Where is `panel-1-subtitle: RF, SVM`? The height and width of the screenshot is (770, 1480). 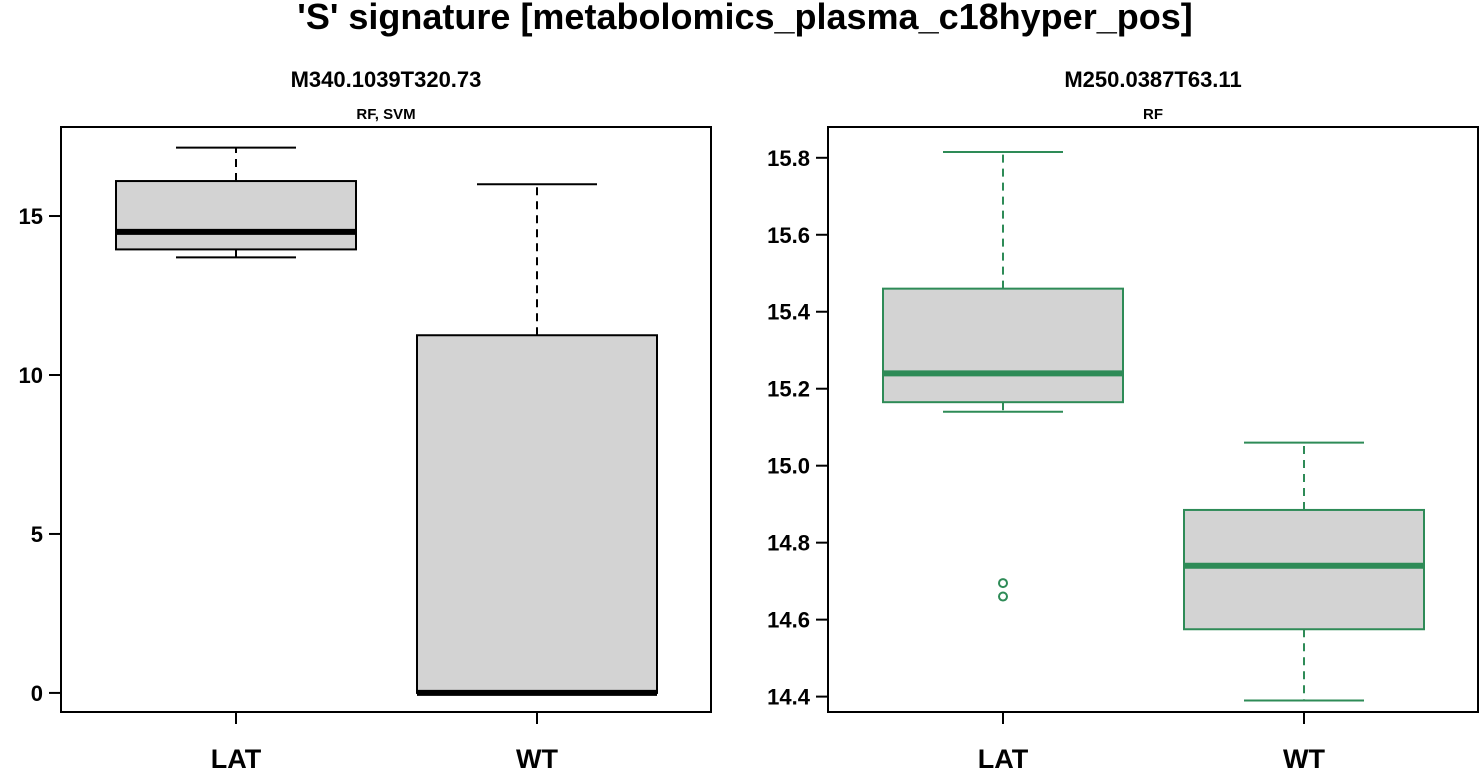
panel-1-subtitle: RF, SVM is located at coordinates (385, 114).